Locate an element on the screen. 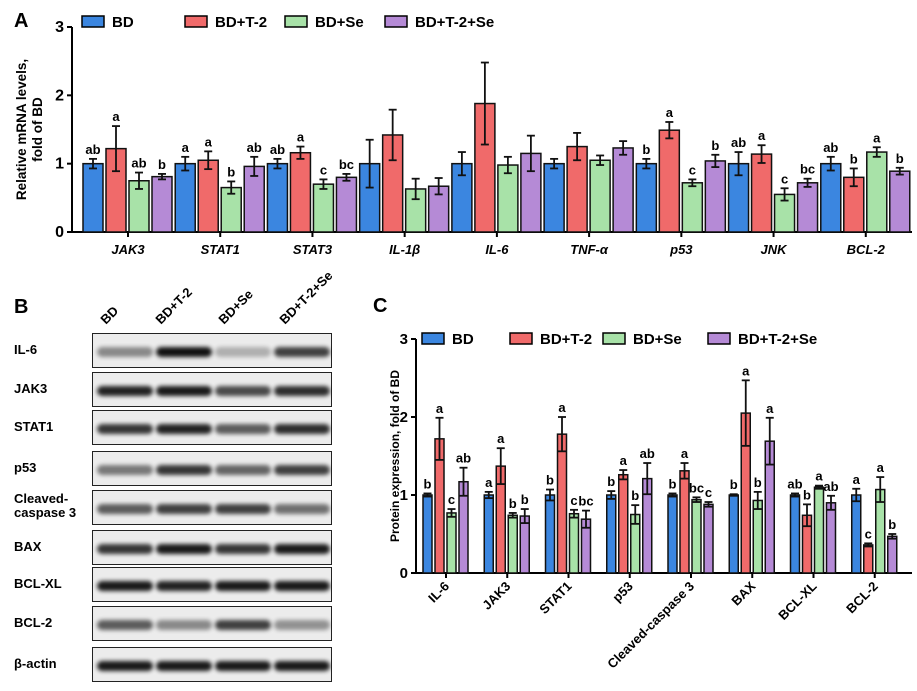 This screenshot has height=691, width=917. a-y-axis-label: Relative mRNA levels, is located at coordinates (21, 129).